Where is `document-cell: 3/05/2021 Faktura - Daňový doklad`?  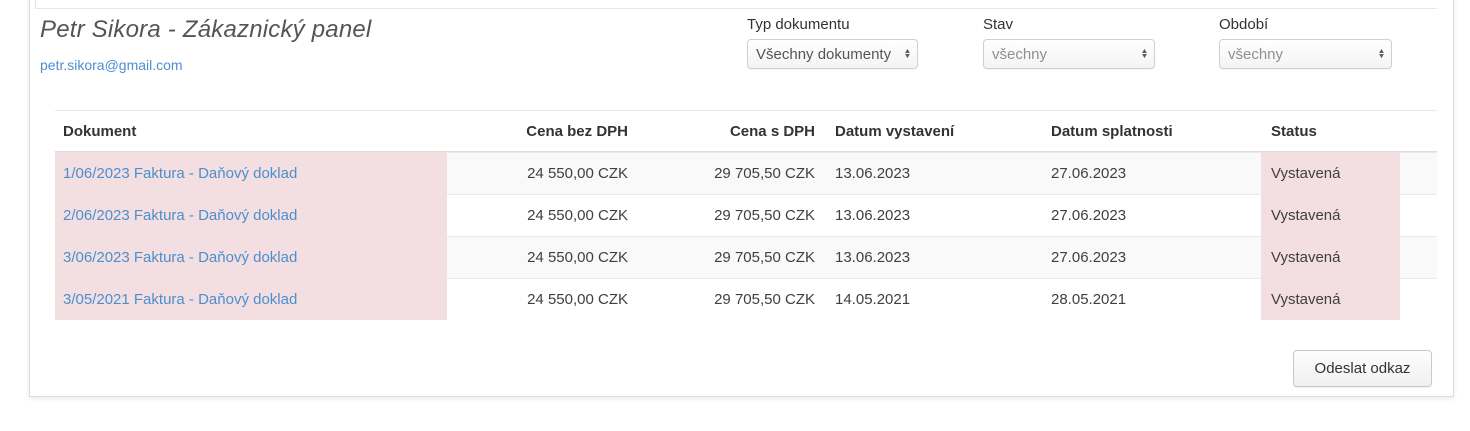
document-cell: 3/05/2021 Faktura - Daňový doklad is located at coordinates (251, 299).